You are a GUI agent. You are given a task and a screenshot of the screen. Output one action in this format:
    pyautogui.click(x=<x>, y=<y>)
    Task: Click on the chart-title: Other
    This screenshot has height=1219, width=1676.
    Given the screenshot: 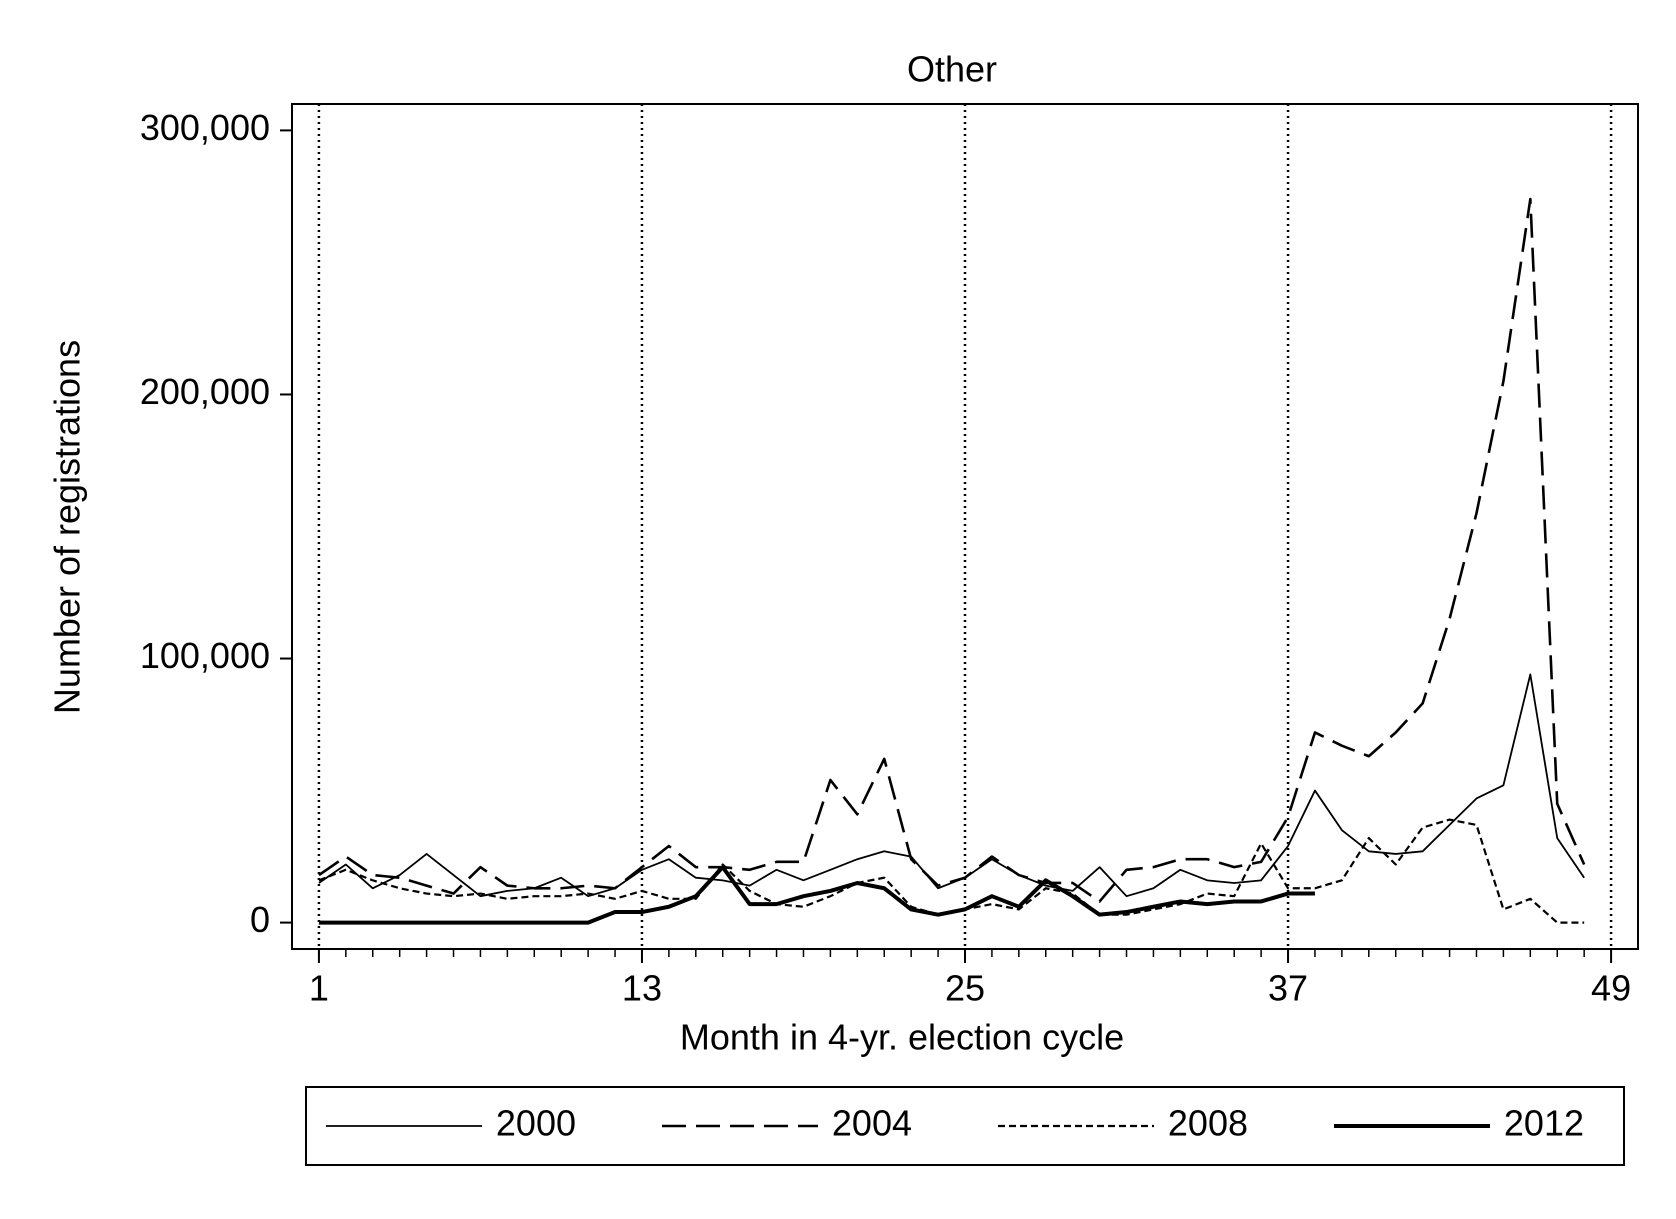 What is the action you would take?
    pyautogui.click(x=952, y=69)
    